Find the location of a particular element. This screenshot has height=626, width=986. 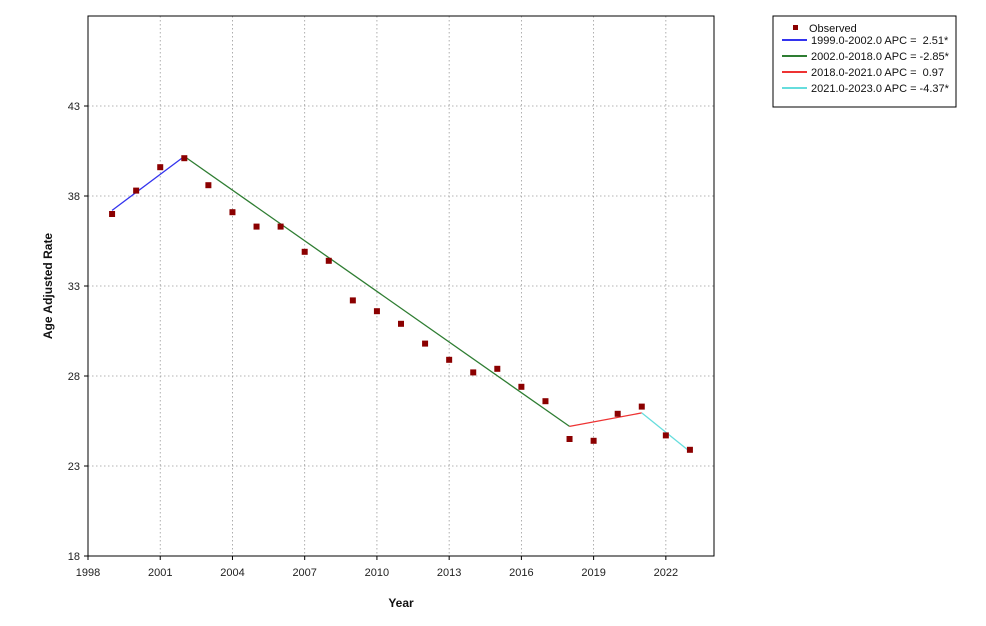

y-tick-label: 18 is located at coordinates (74, 557).